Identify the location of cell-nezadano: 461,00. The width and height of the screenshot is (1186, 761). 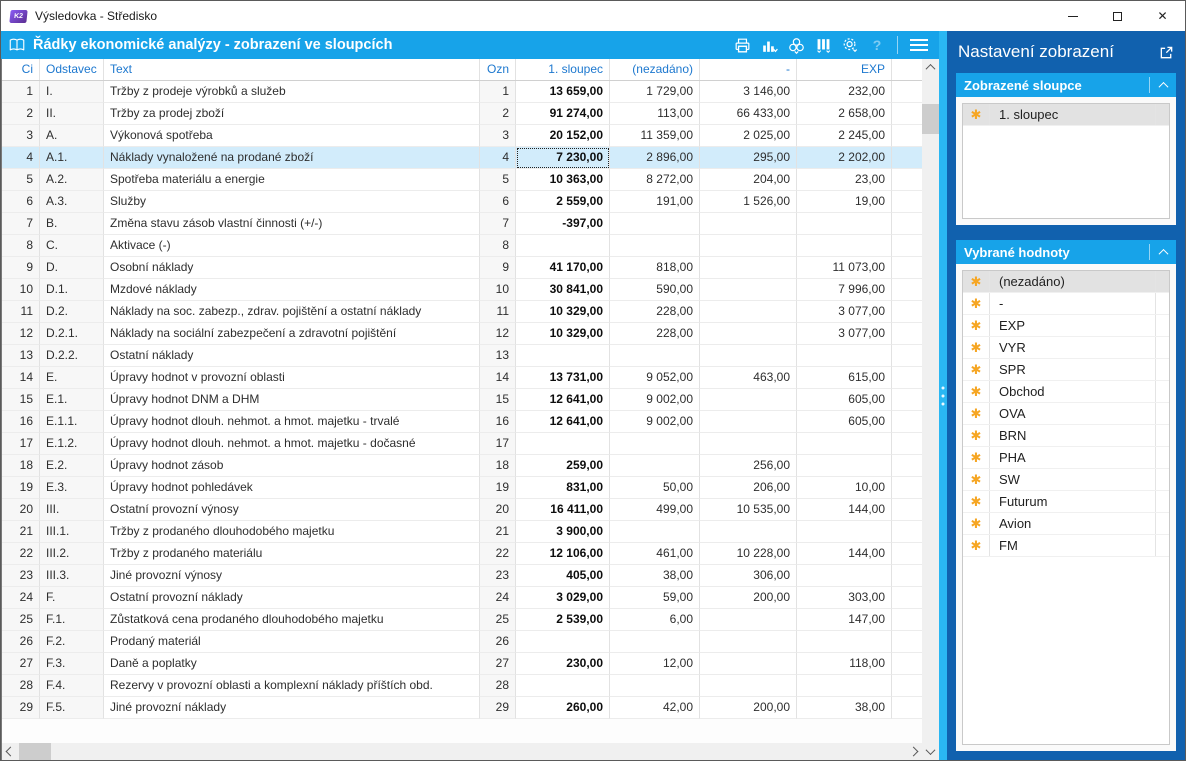
(655, 554).